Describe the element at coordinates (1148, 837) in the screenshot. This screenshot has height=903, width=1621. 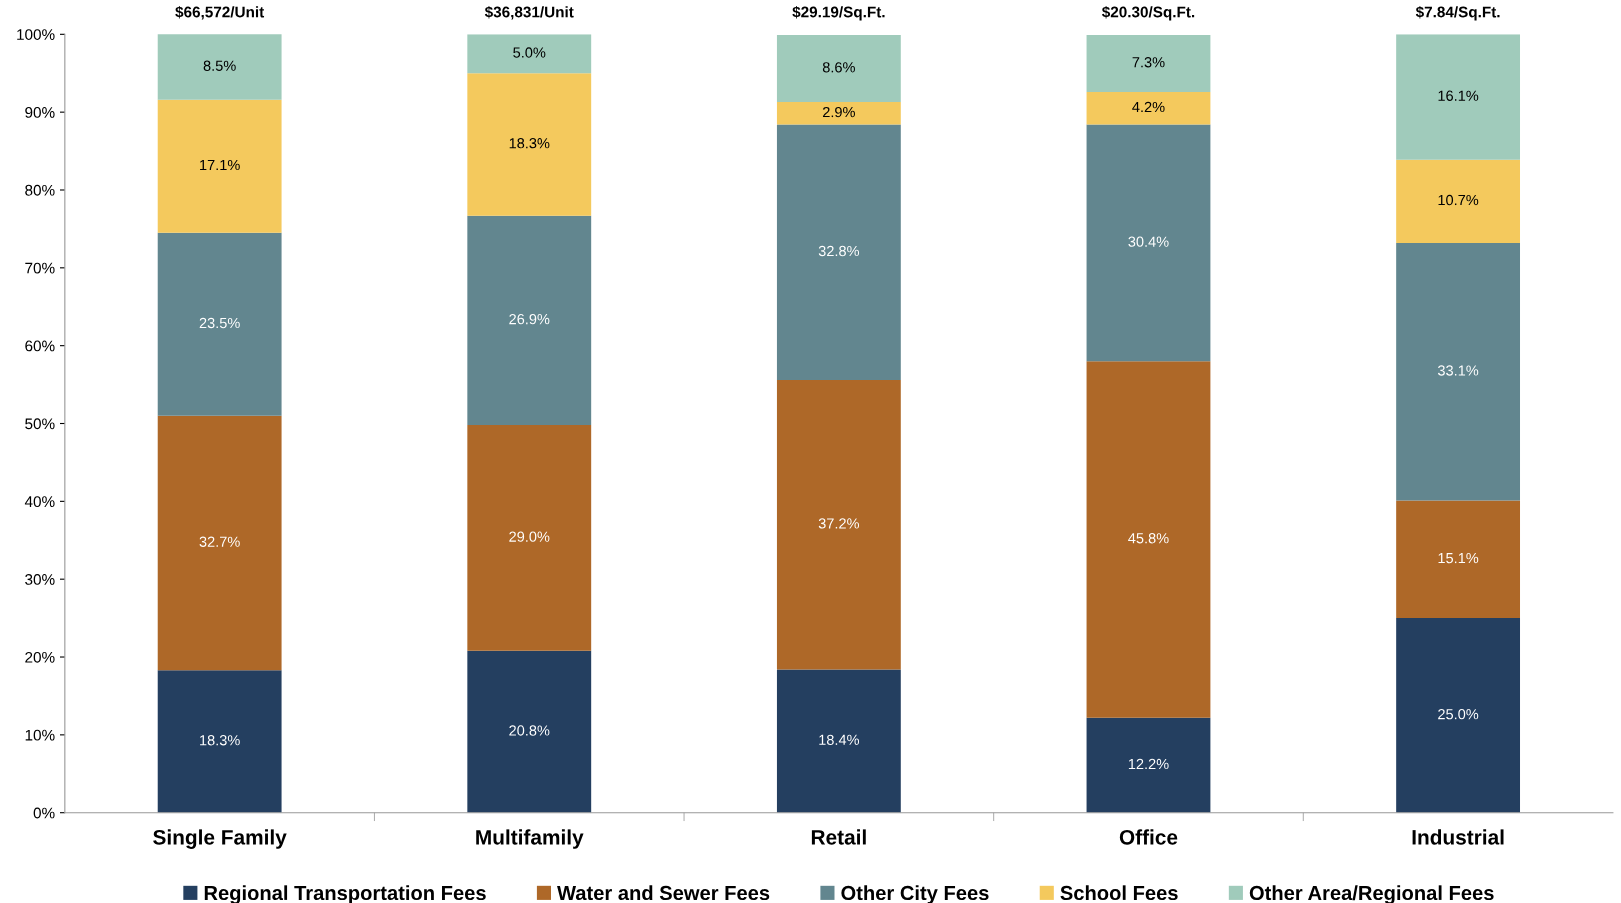
I see `x-tick-label: Office` at that location.